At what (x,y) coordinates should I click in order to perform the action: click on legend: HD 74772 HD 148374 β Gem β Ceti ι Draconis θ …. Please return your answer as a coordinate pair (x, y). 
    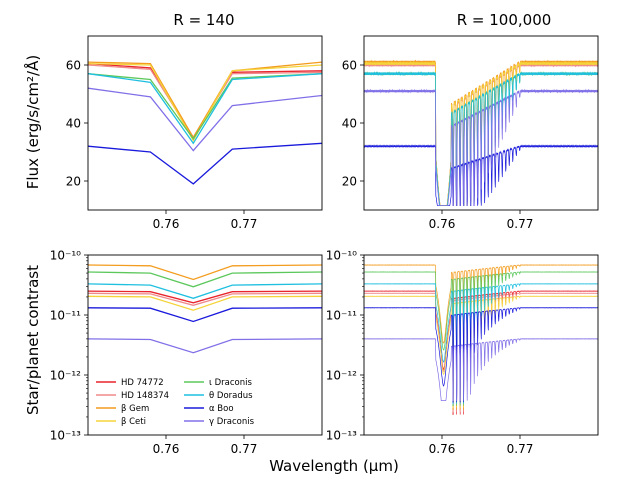
    Looking at the image, I should click on (175, 402).